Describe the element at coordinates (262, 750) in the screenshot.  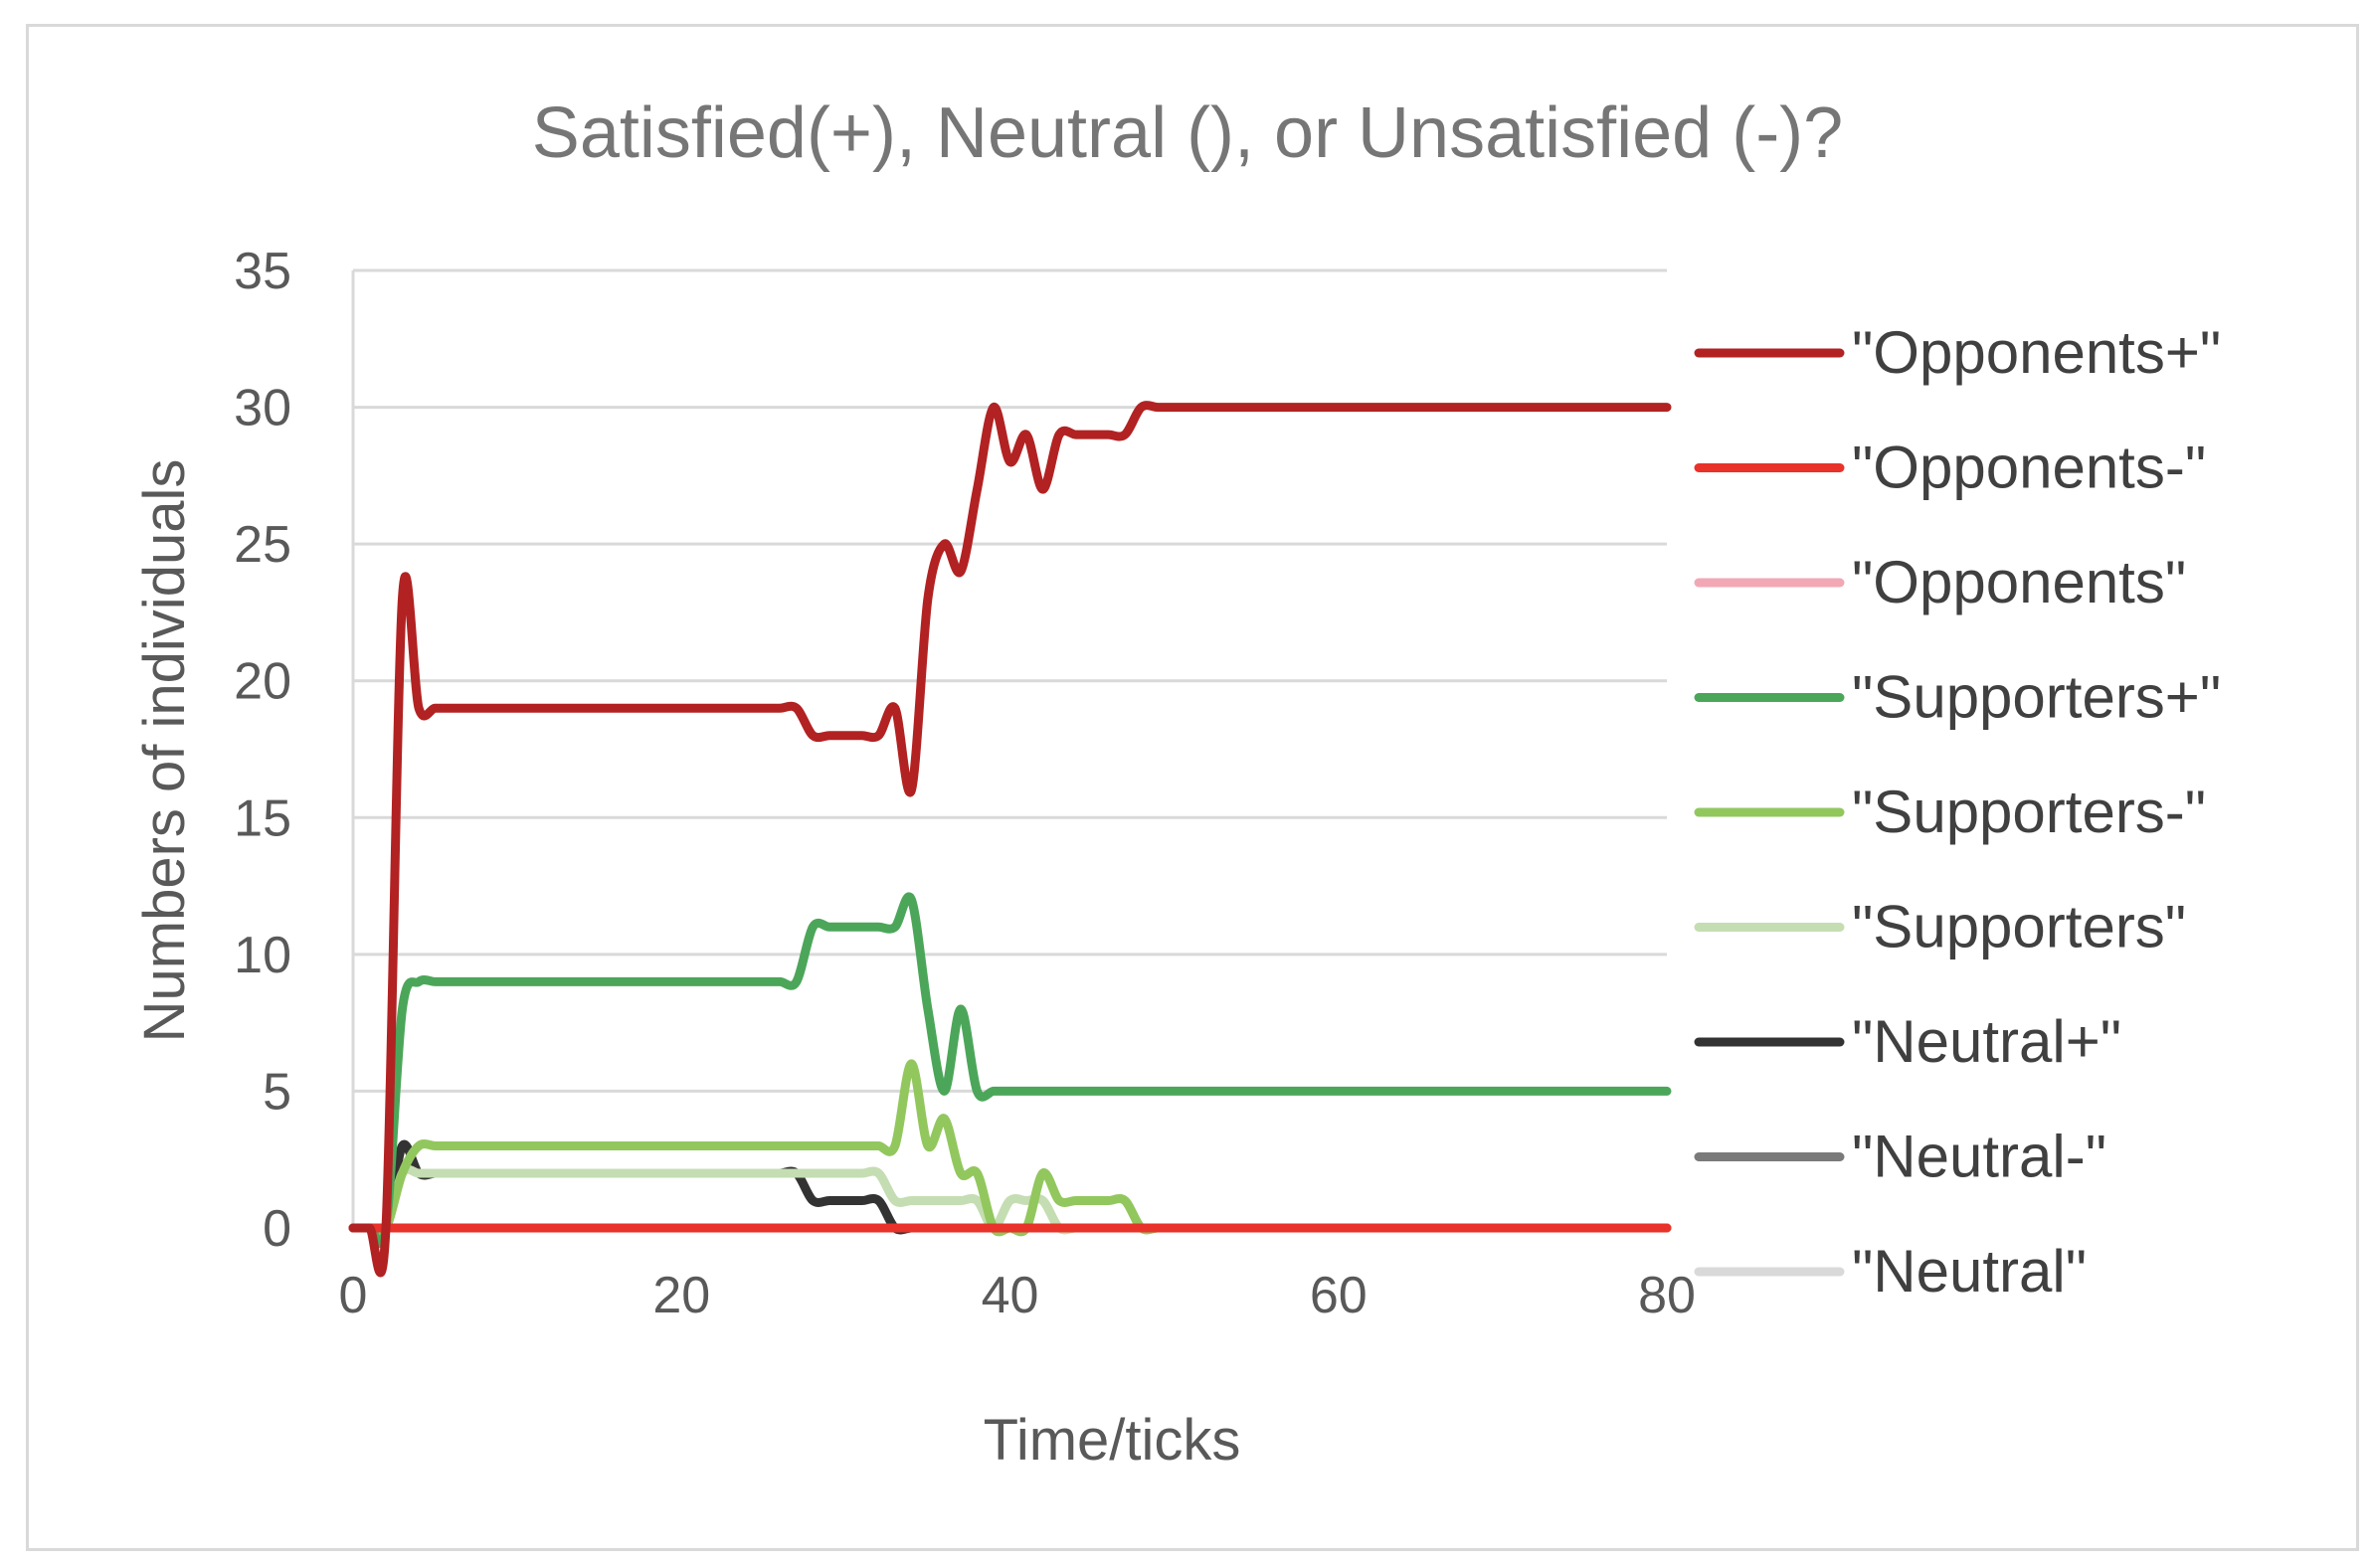
I see `y-axis-ticks: 0 5 10 15 20 25 30 35` at that location.